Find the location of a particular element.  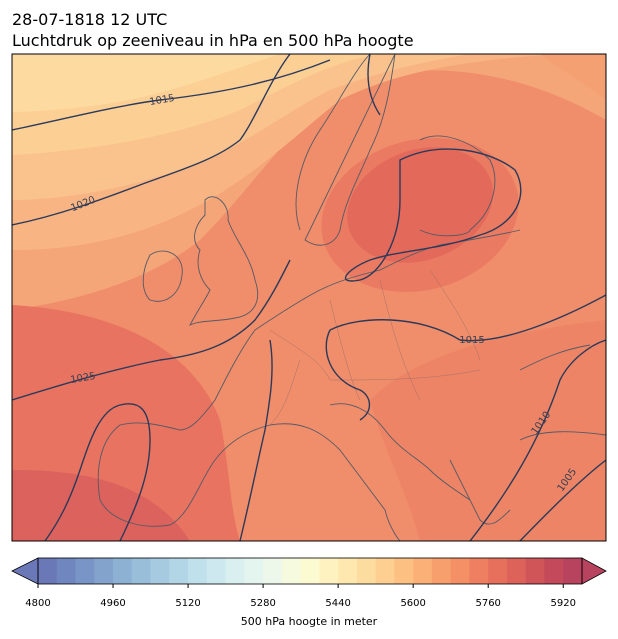

colorbar: 4800 4960 5120 5280 5440 5600 5760 5920 is located at coordinates (309, 583).